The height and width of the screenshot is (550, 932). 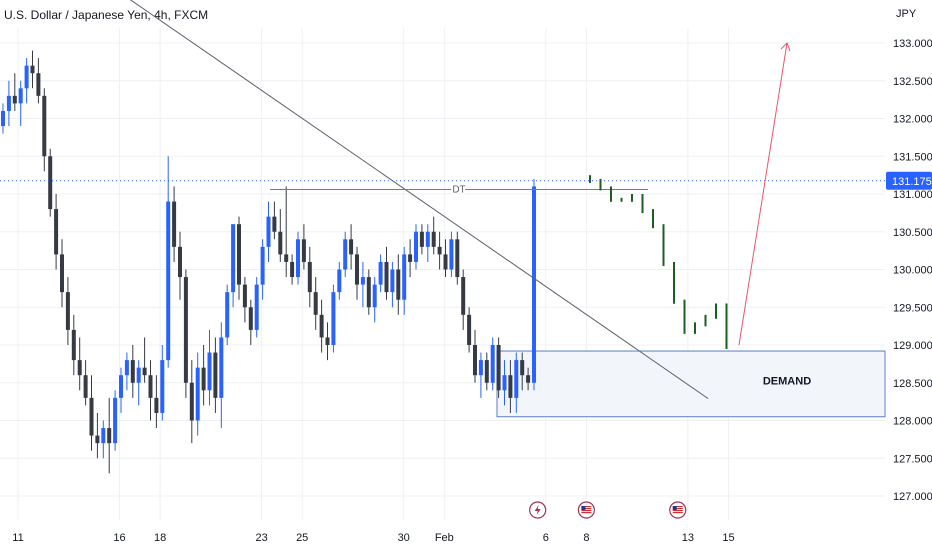 What do you see at coordinates (537, 510) in the screenshot?
I see `lightning-icon-glyph` at bounding box center [537, 510].